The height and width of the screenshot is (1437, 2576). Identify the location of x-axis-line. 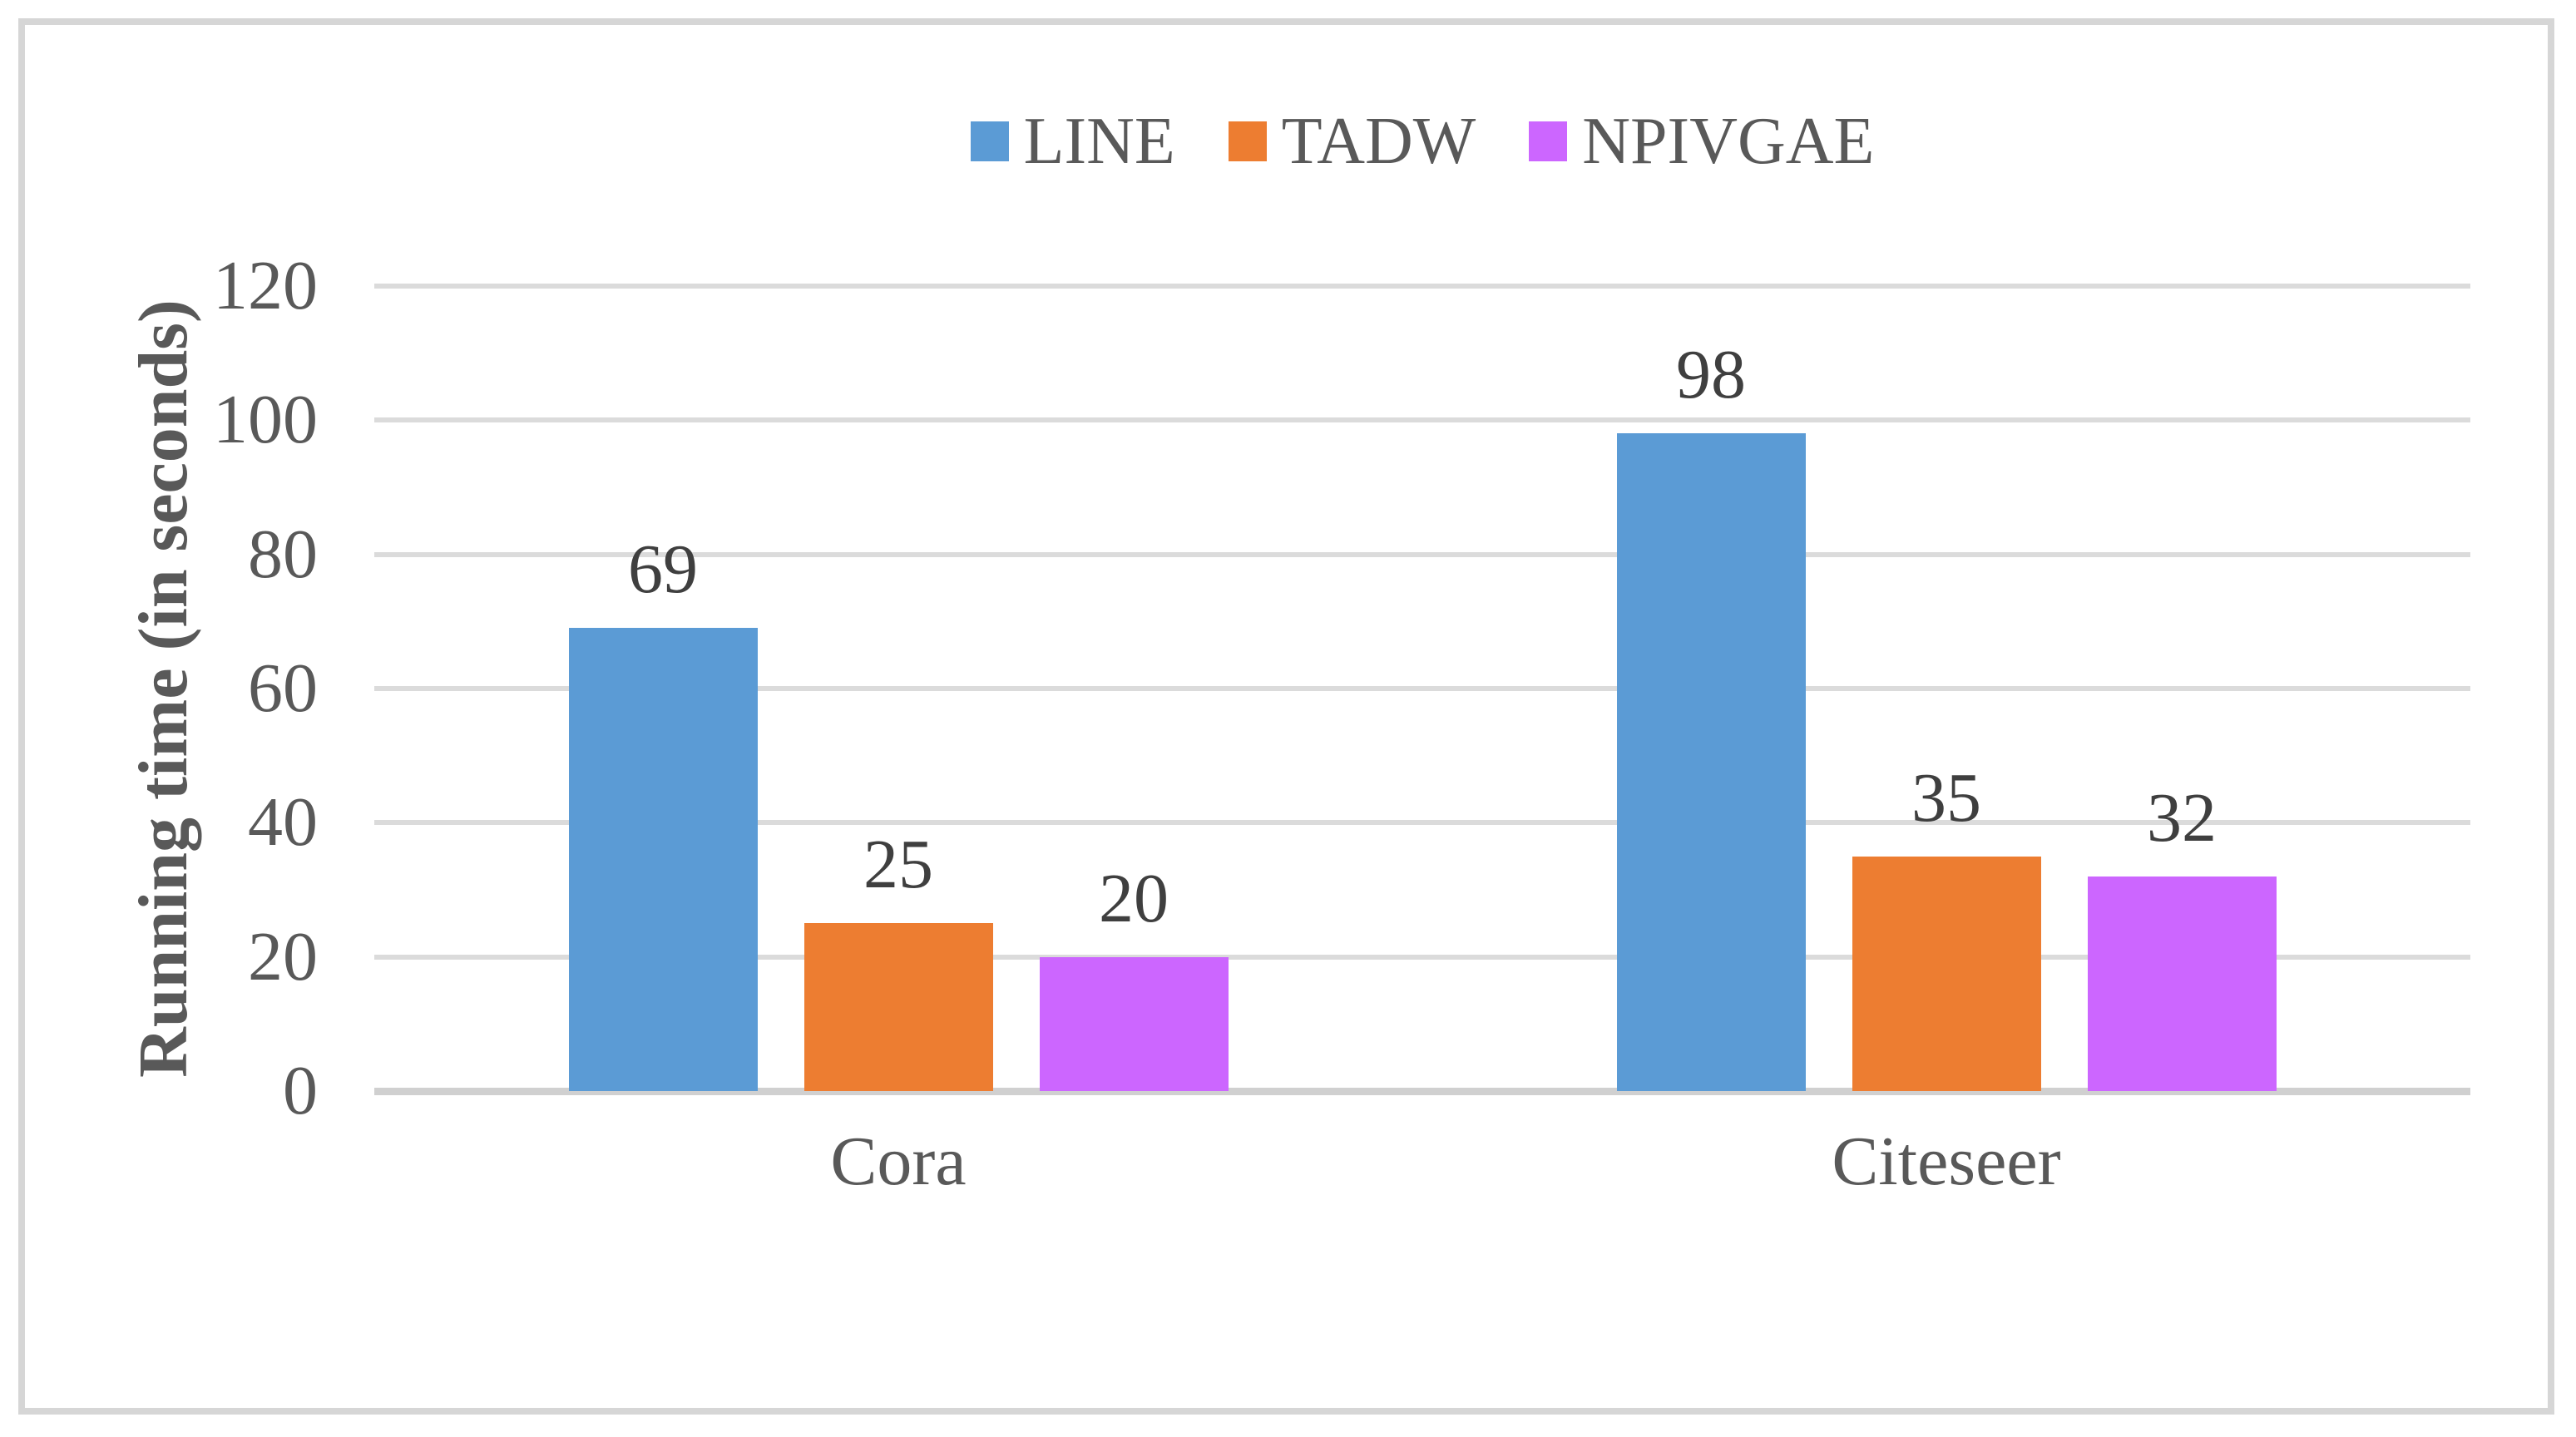
(1422, 1091).